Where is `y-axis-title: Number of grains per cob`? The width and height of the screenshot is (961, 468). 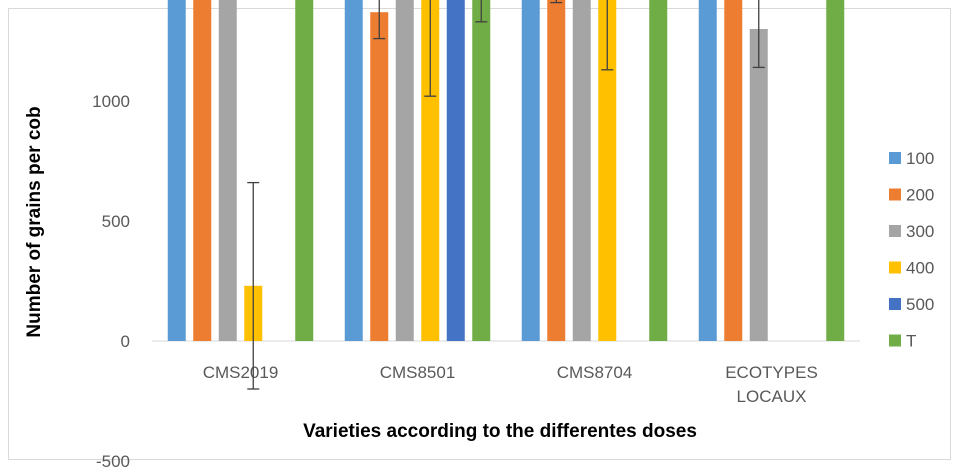 y-axis-title: Number of grains per cob is located at coordinates (34, 221).